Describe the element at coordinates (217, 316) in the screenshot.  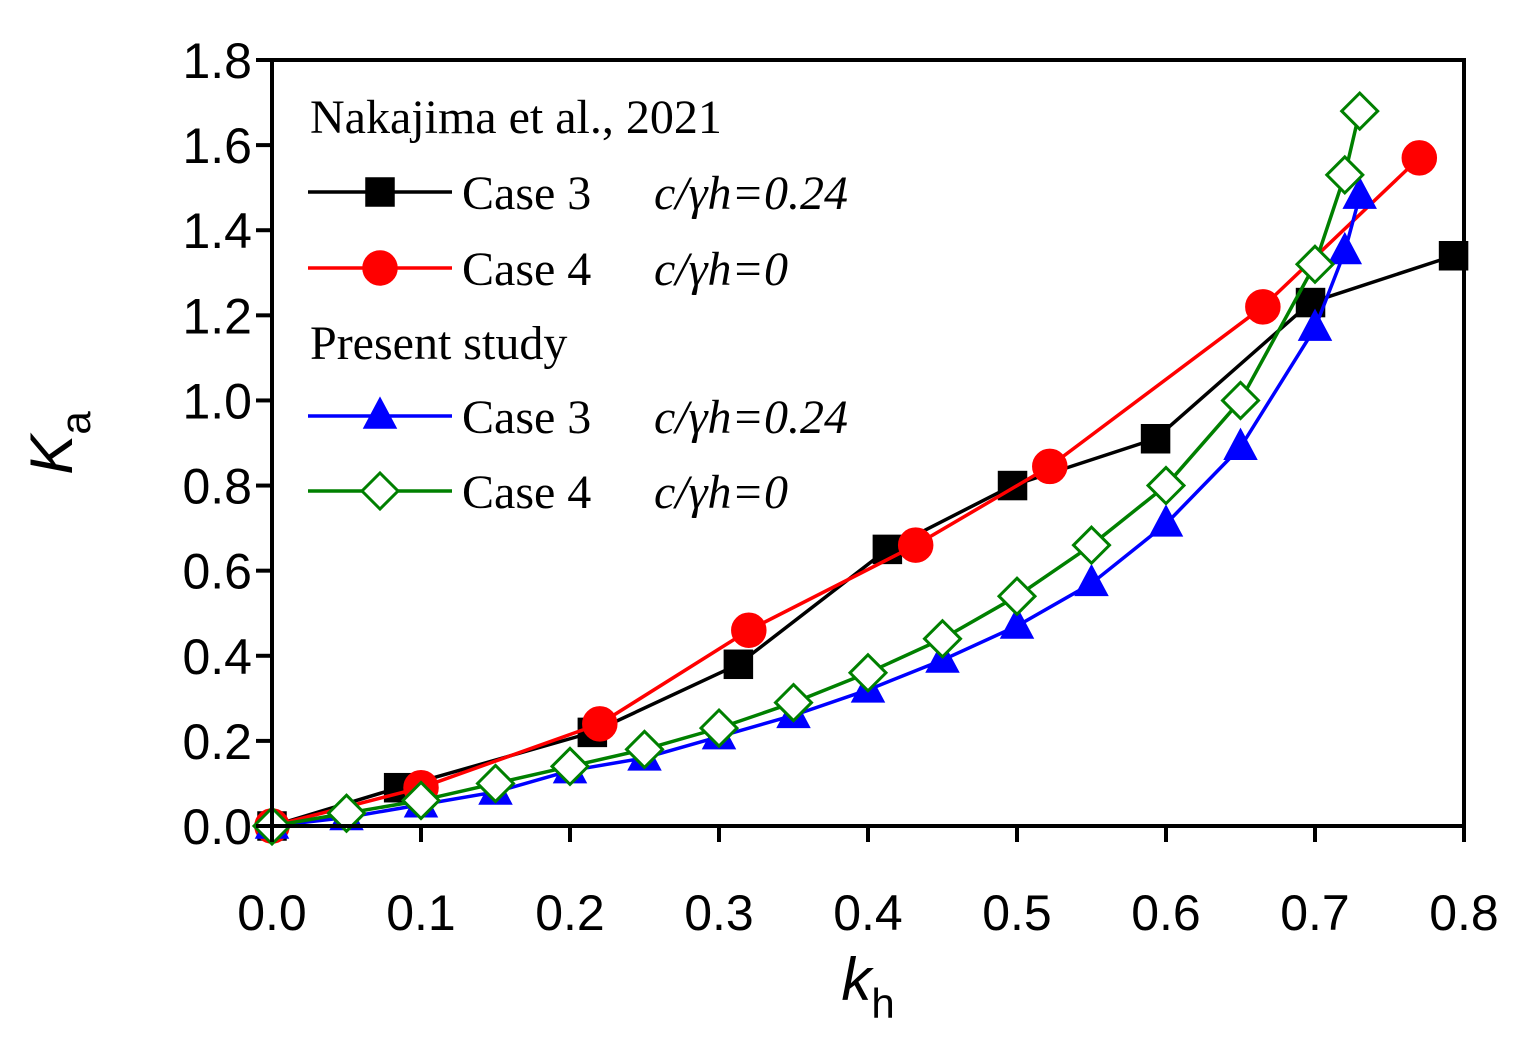
I see `y-tick-label: 1.2` at that location.